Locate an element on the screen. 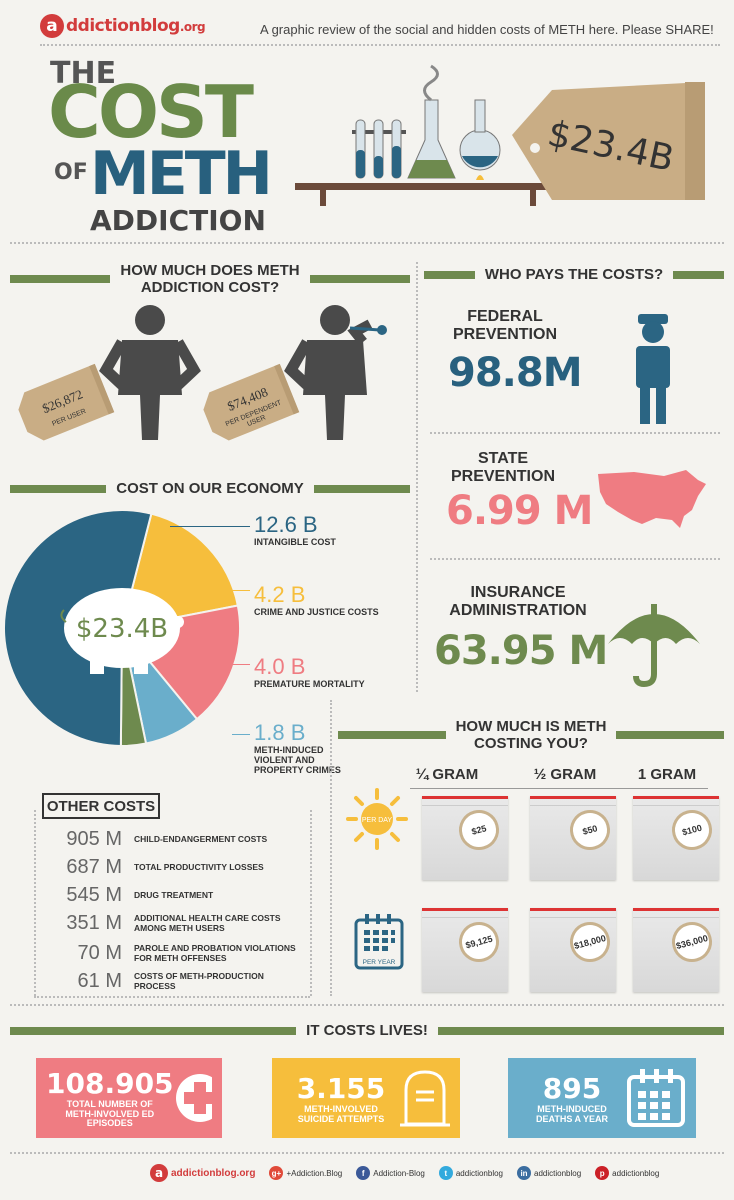 The width and height of the screenshot is (734, 1200). header-line: HOW MUCH IS METH is located at coordinates (531, 726).